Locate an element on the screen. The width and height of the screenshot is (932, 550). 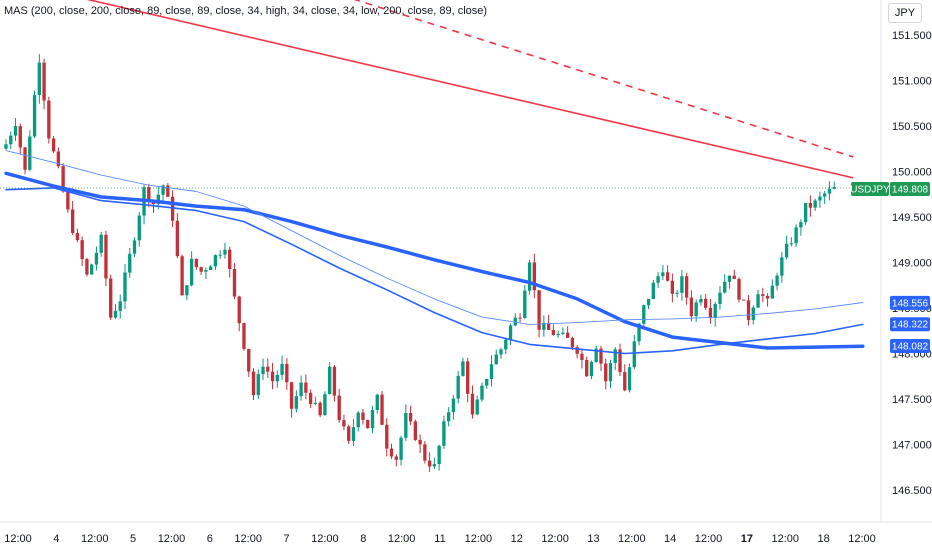
time-tick-label: 7 is located at coordinates (286, 539).